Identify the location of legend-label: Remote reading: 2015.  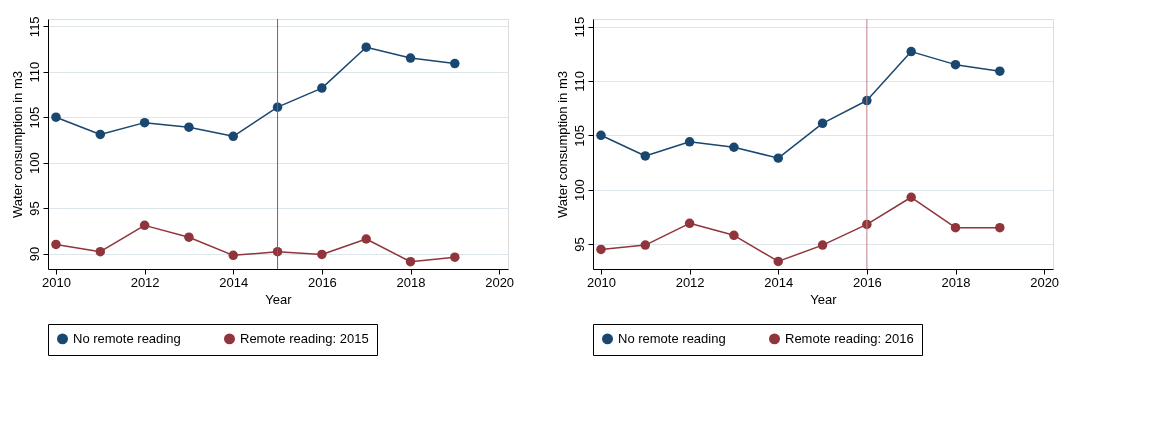
(304, 338).